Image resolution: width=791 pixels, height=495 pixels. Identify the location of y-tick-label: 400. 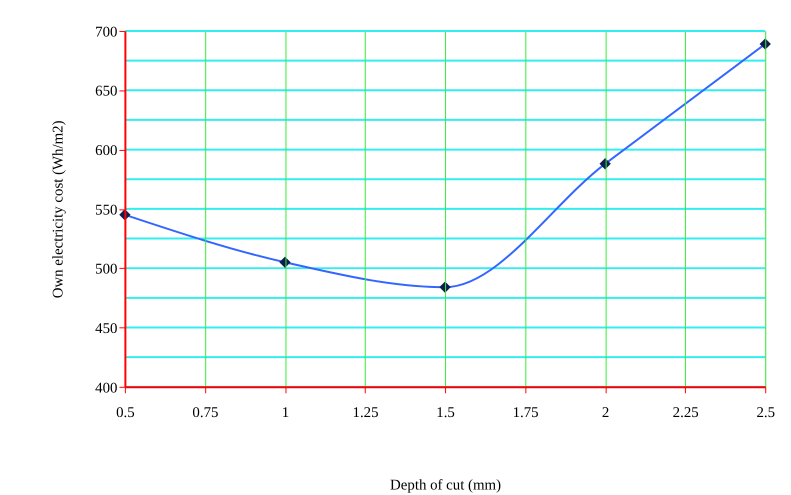
(106, 388).